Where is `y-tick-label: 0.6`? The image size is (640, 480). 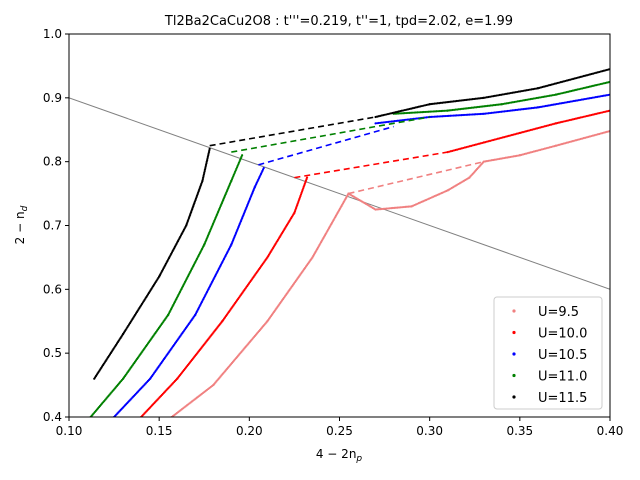 y-tick-label: 0.6 is located at coordinates (52, 289).